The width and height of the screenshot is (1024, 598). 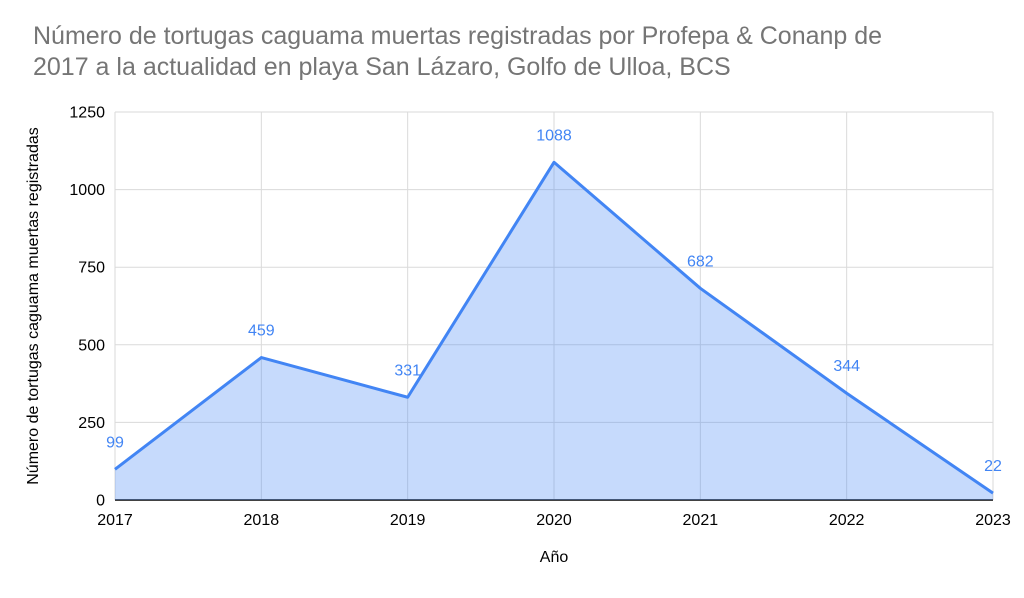 What do you see at coordinates (407, 370) in the screenshot?
I see `data-point-label: 331` at bounding box center [407, 370].